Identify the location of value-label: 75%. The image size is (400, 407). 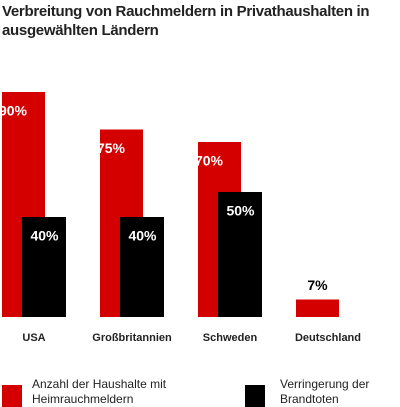
(111, 148).